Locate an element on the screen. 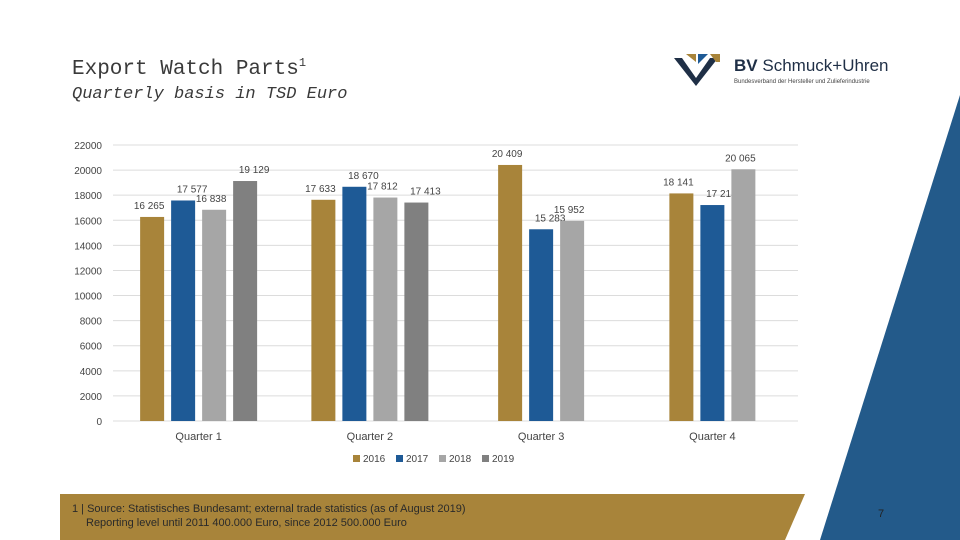 Image resolution: width=960 pixels, height=540 pixels. logo-name-rest: Schmuck+Uhren is located at coordinates (825, 65).